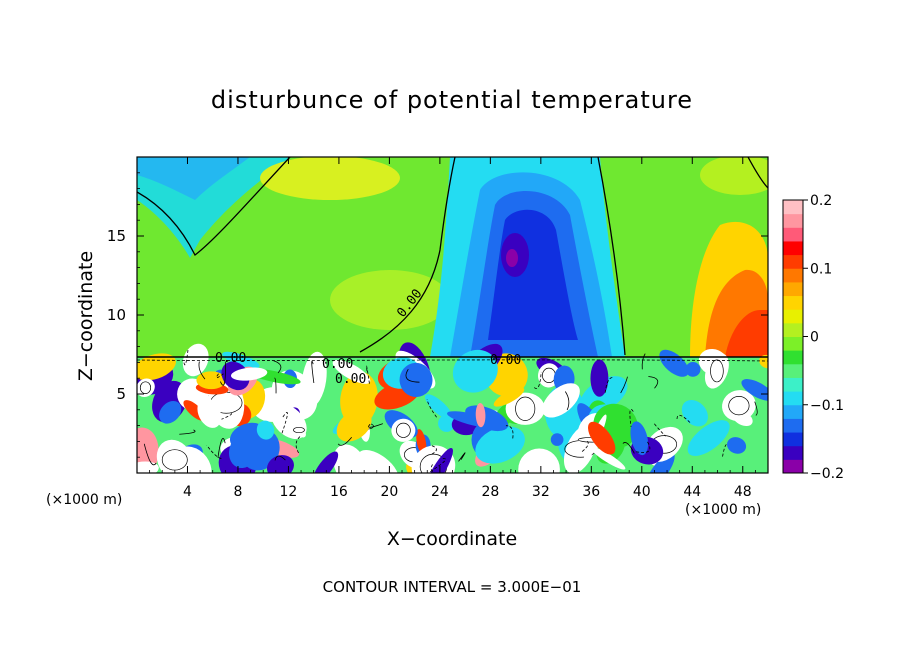 This screenshot has width=904, height=654. I want to click on cool-plume-extreme, so click(512, 258).